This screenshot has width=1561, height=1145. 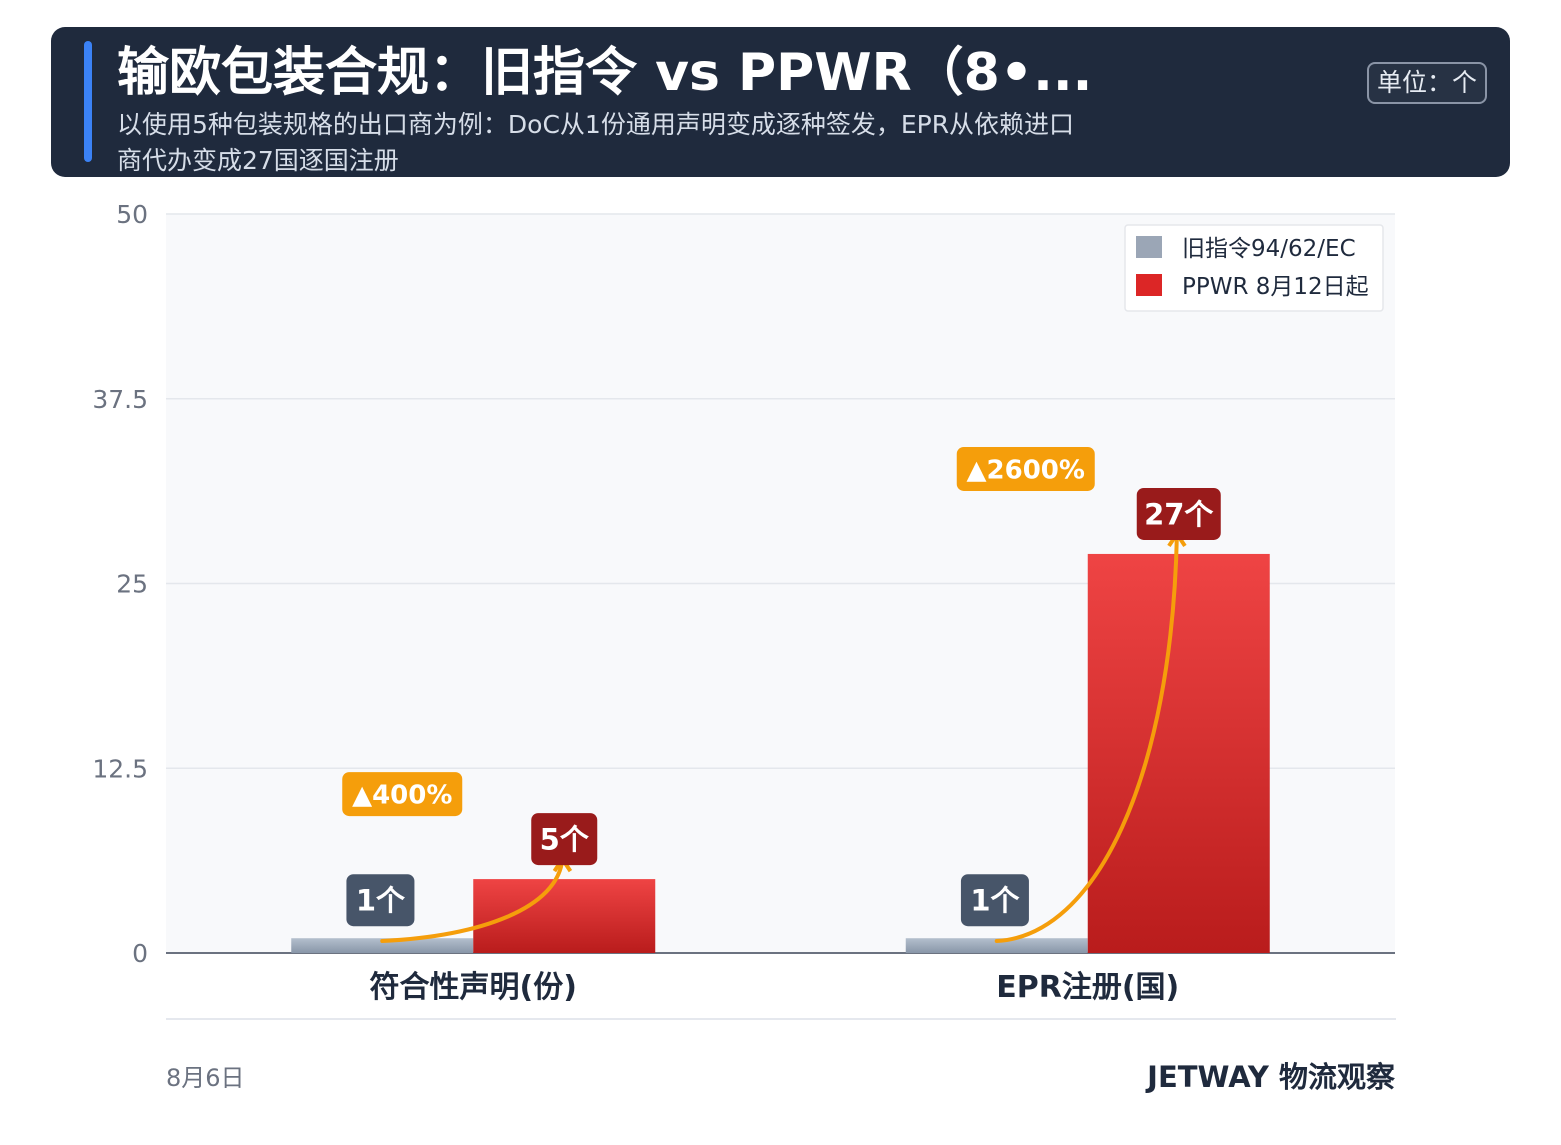 What do you see at coordinates (132, 584) in the screenshot?
I see `y-tick-label: 25` at bounding box center [132, 584].